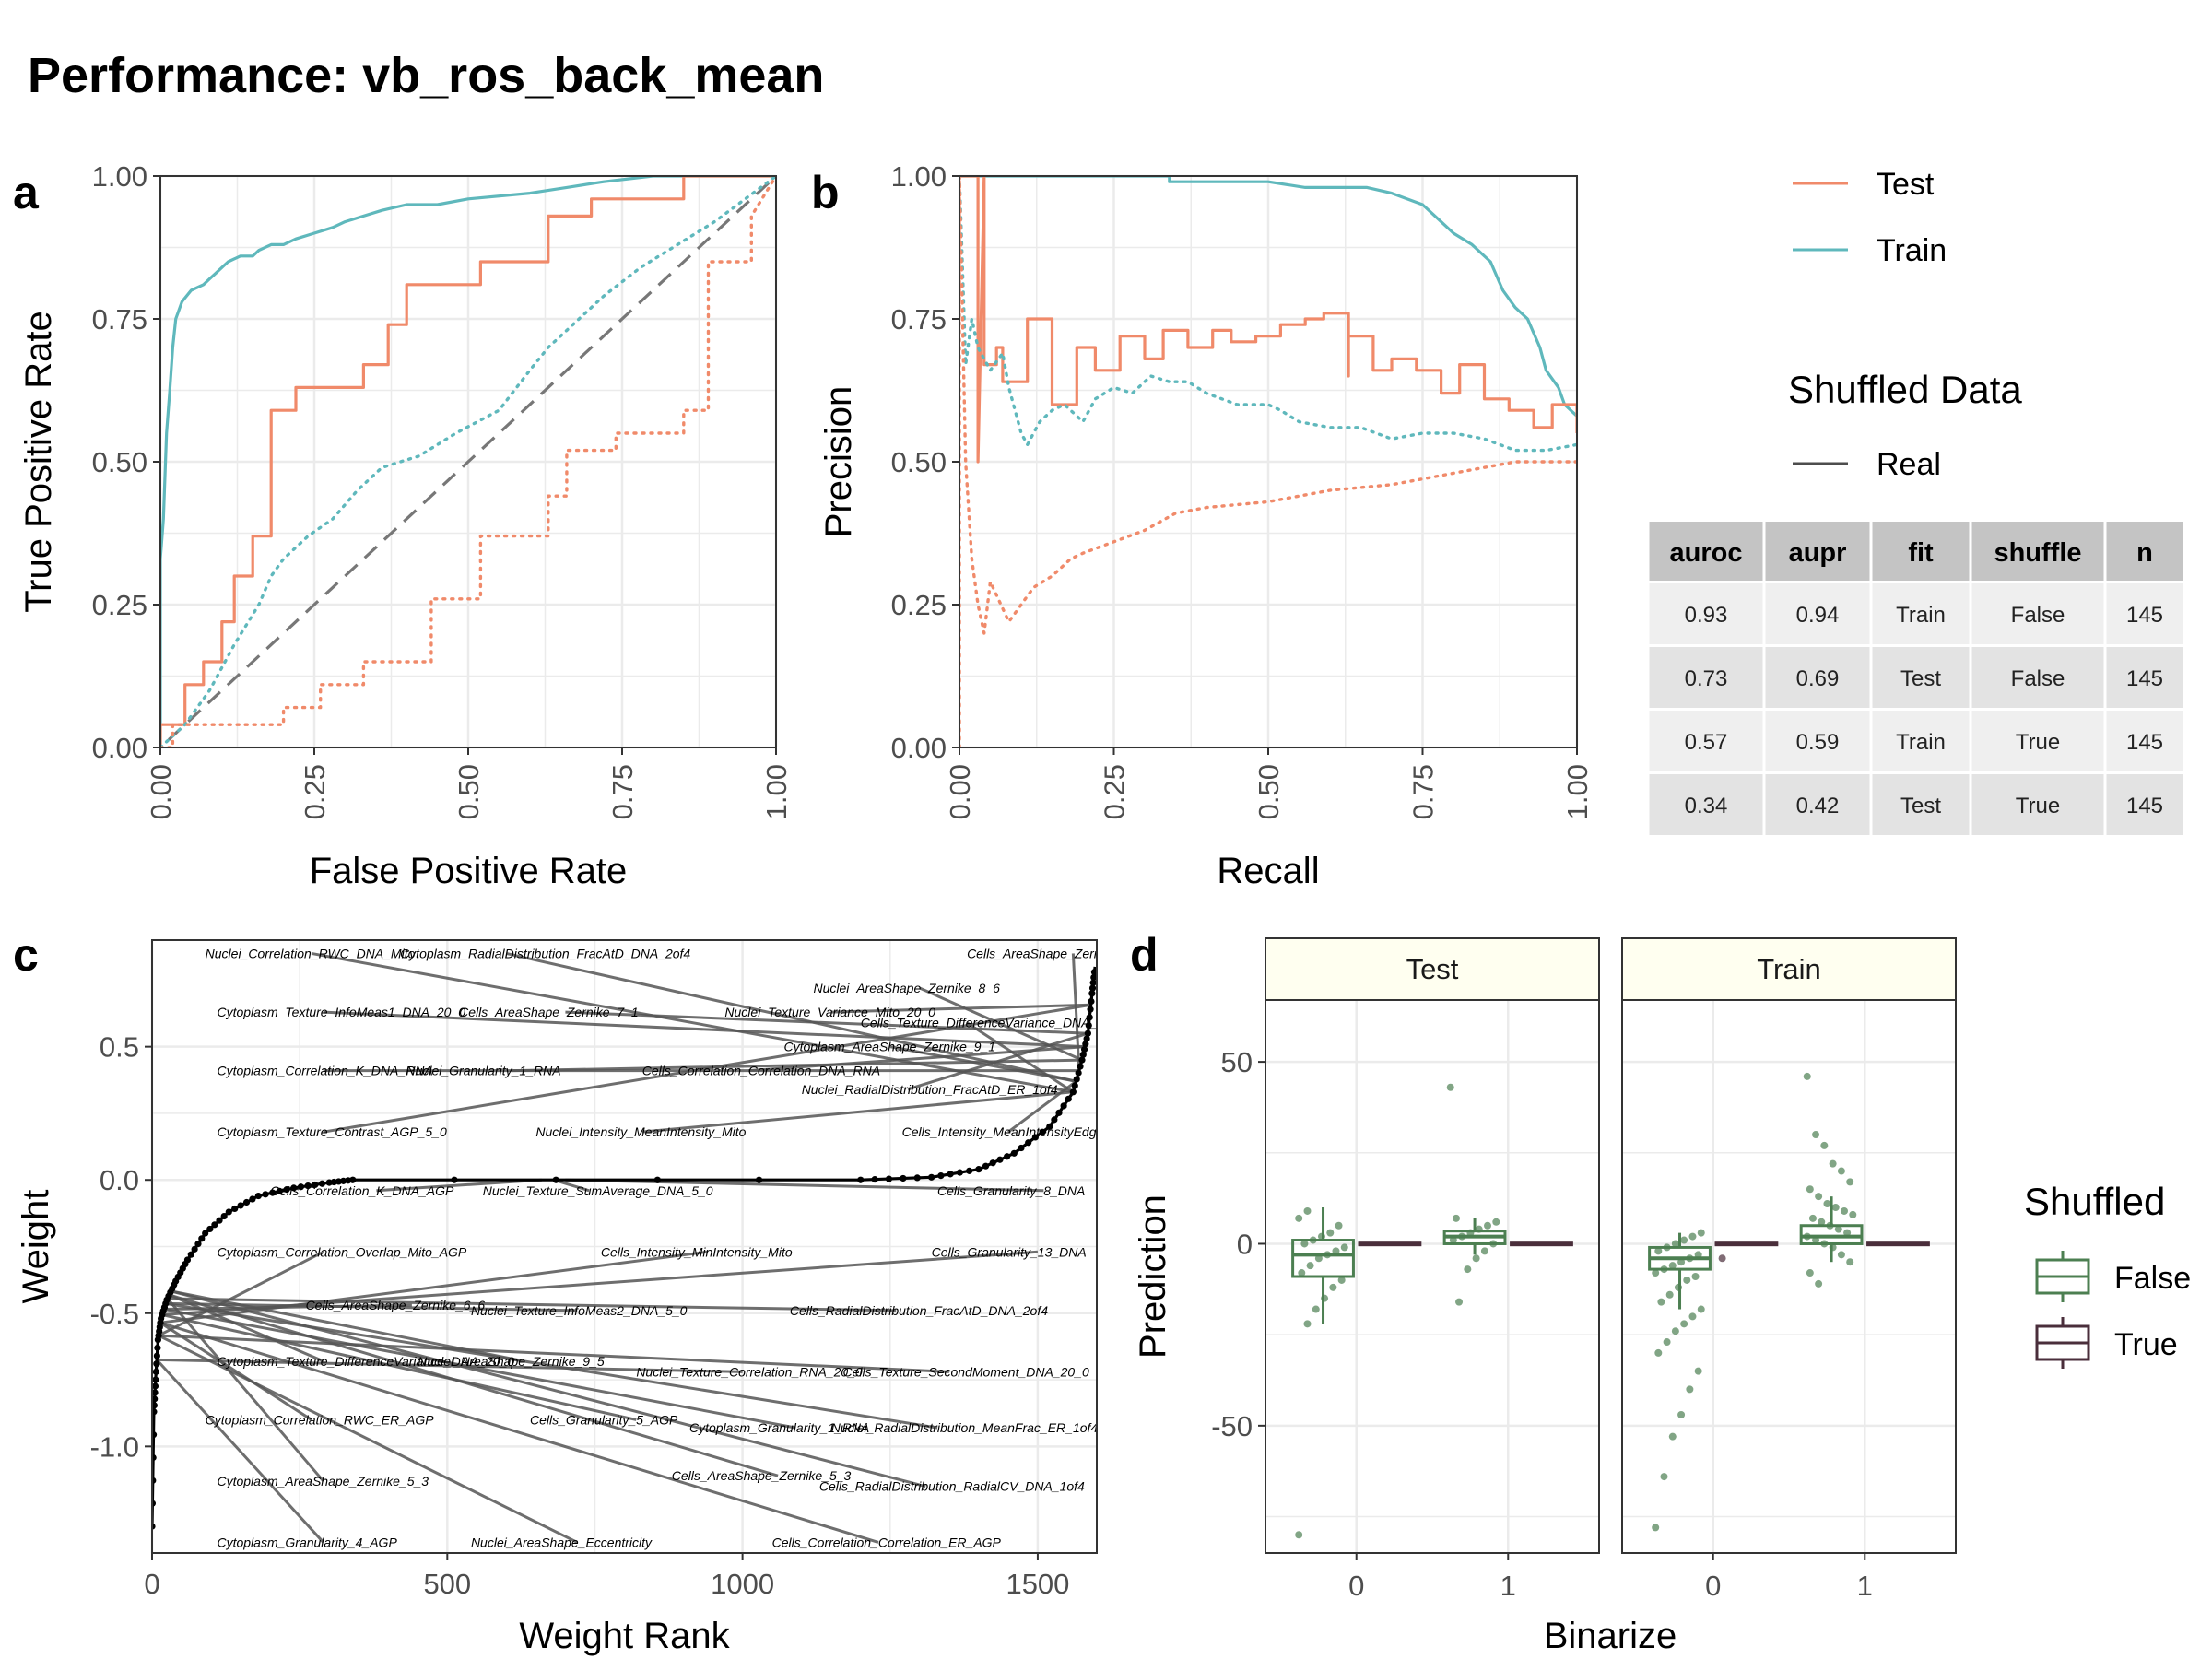 The height and width of the screenshot is (1659, 2212). What do you see at coordinates (311, 953) in the screenshot?
I see `feature-label: Nuclei_Correlation_RWC_DNA_Mito` at bounding box center [311, 953].